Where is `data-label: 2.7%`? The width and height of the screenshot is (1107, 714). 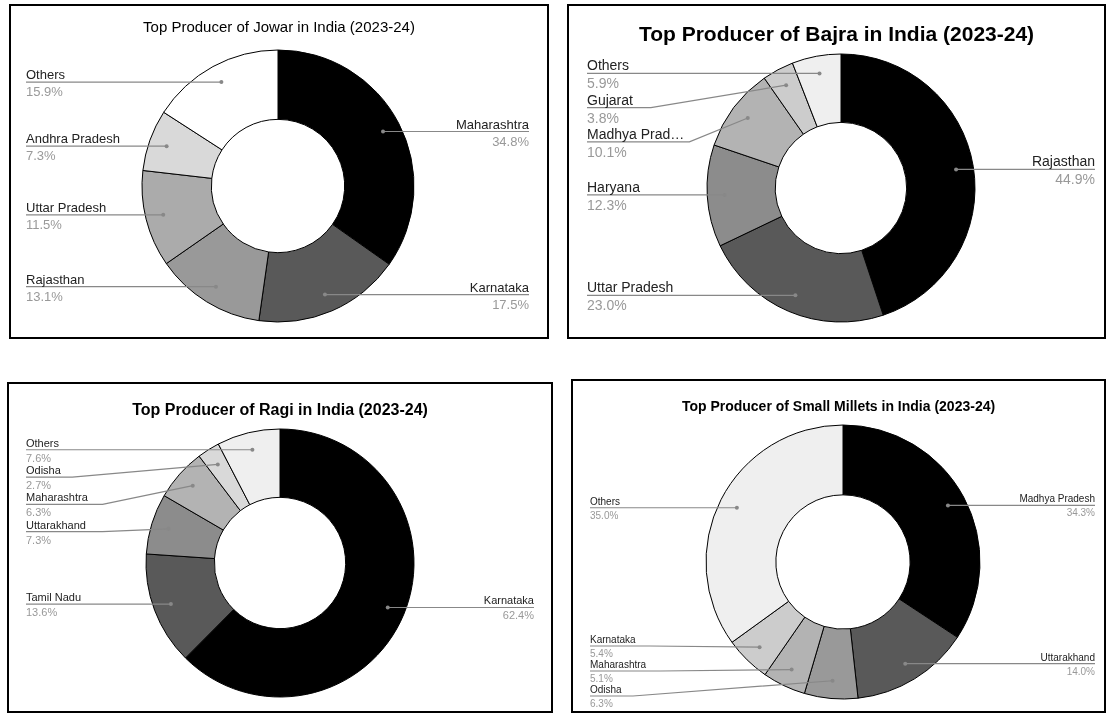 data-label: 2.7% is located at coordinates (39, 485).